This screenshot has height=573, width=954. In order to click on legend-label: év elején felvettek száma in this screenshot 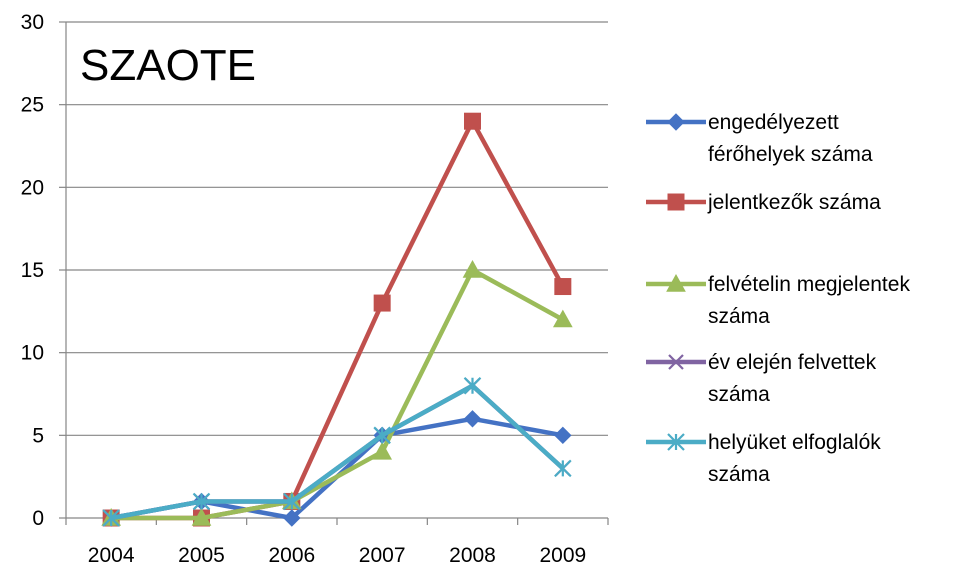, I will do `click(792, 378)`.